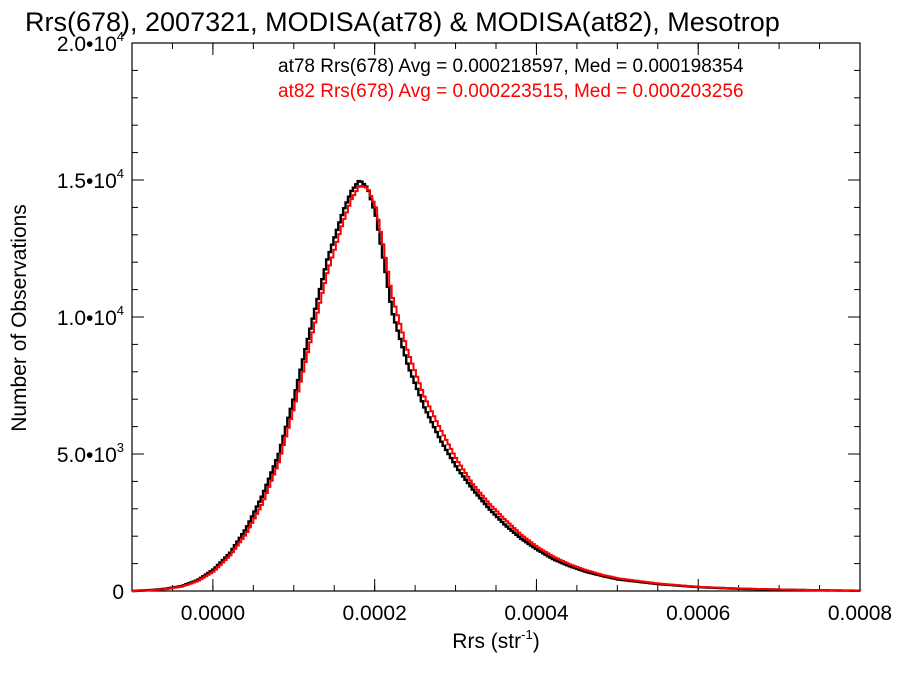 This screenshot has width=900, height=675. I want to click on x-tick-label: 0.0002, so click(375, 613).